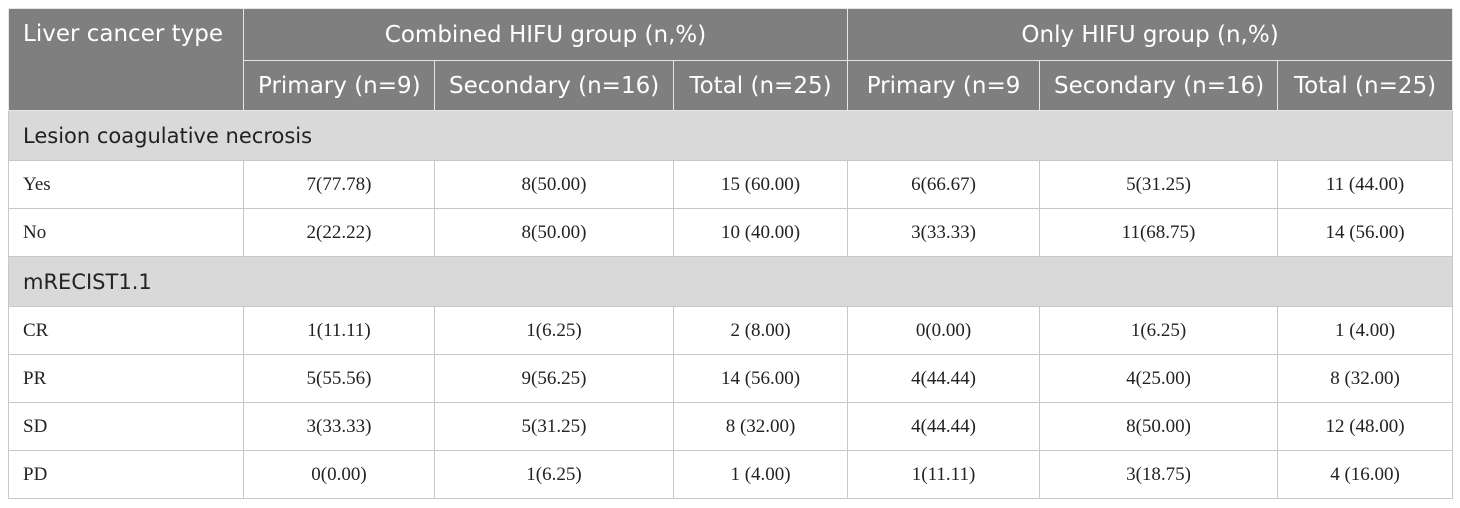 This screenshot has height=508, width=1460. What do you see at coordinates (545, 34) in the screenshot?
I see `group-header: Combined HIFU group (n,%)` at bounding box center [545, 34].